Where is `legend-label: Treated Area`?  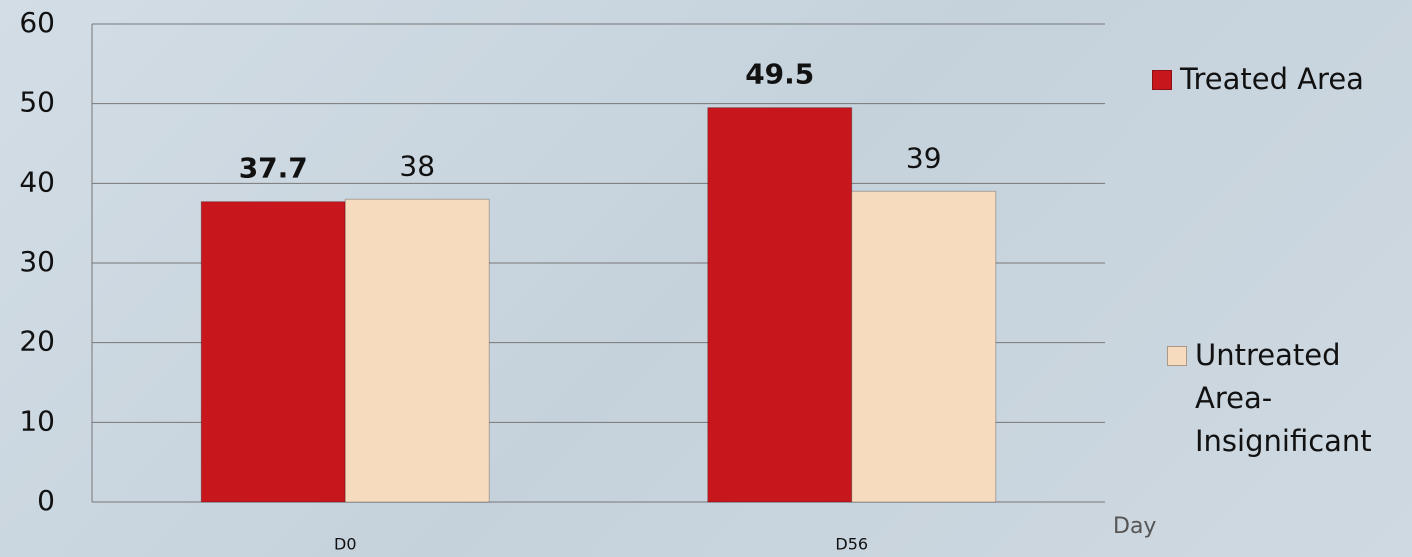
legend-label: Treated Area is located at coordinates (1272, 79).